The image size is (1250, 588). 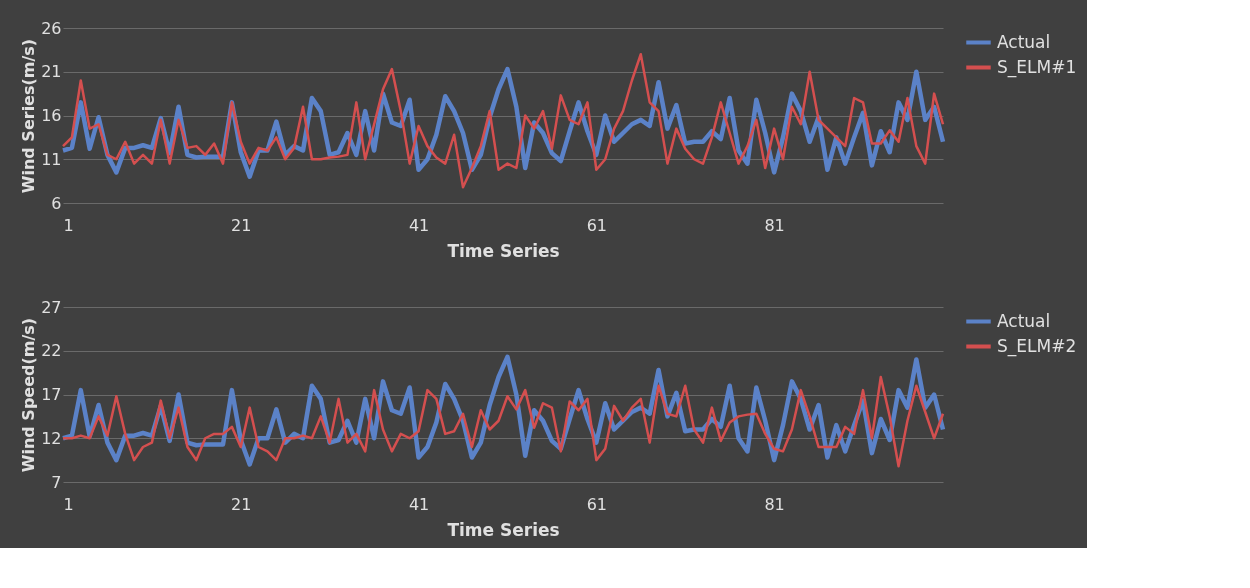 What do you see at coordinates (51, 115) in the screenshot?
I see `y-tick-label: 16` at bounding box center [51, 115].